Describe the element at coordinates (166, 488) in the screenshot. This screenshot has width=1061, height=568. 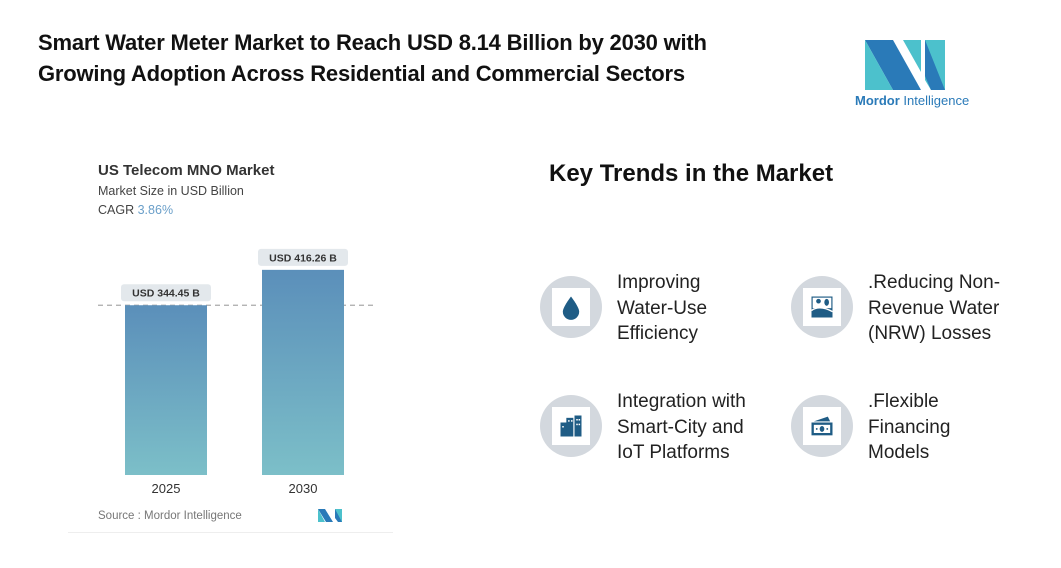
I see `x-tick-label: 2025` at that location.